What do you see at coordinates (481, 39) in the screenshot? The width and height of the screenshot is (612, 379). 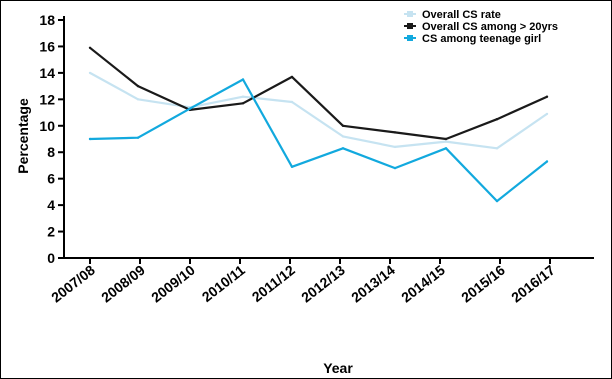 I see `legend-label: CS among teenage girl` at bounding box center [481, 39].